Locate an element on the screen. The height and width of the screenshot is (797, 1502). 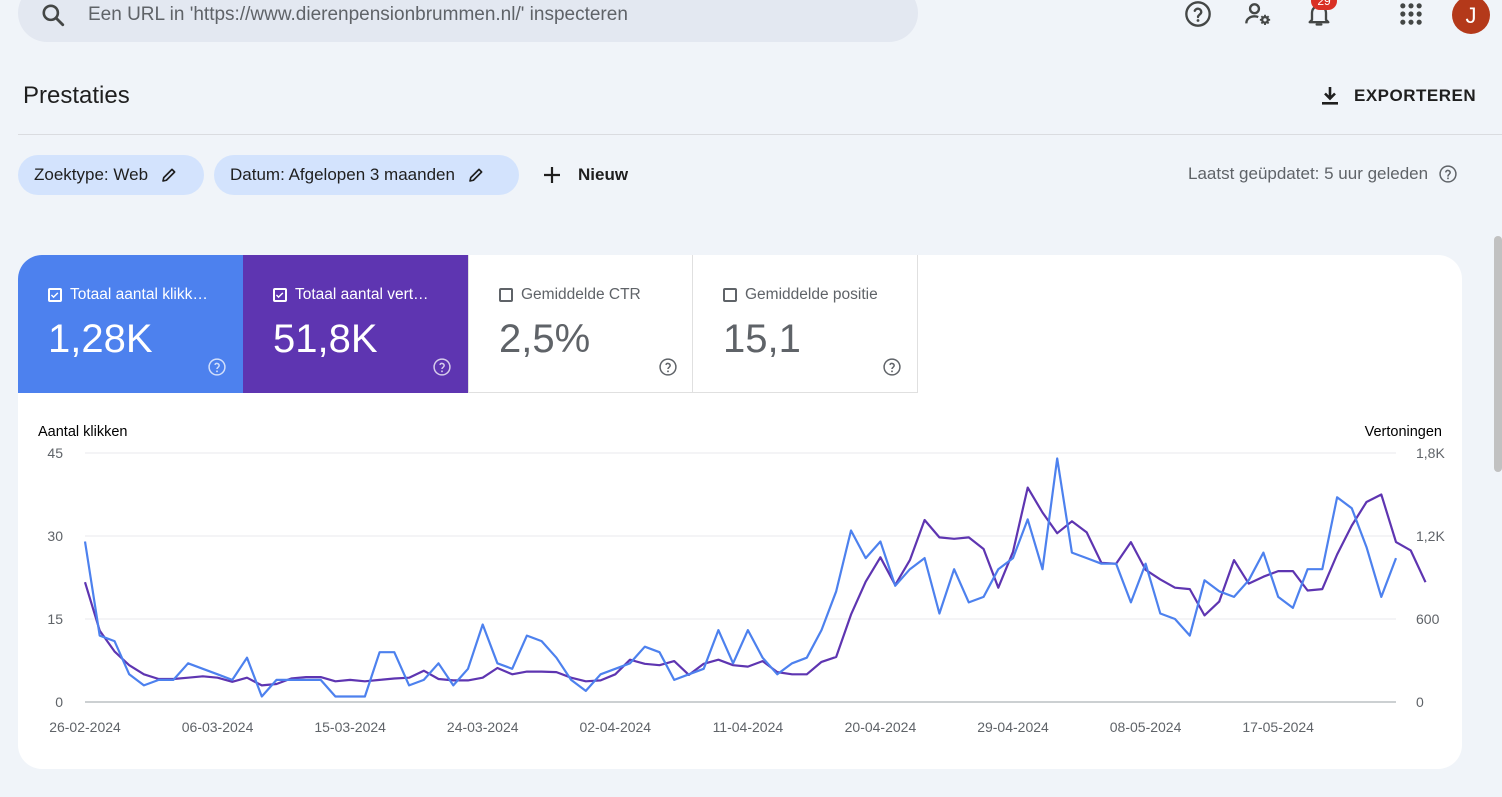
x-tick-label: 15-03-2024 is located at coordinates (350, 727).